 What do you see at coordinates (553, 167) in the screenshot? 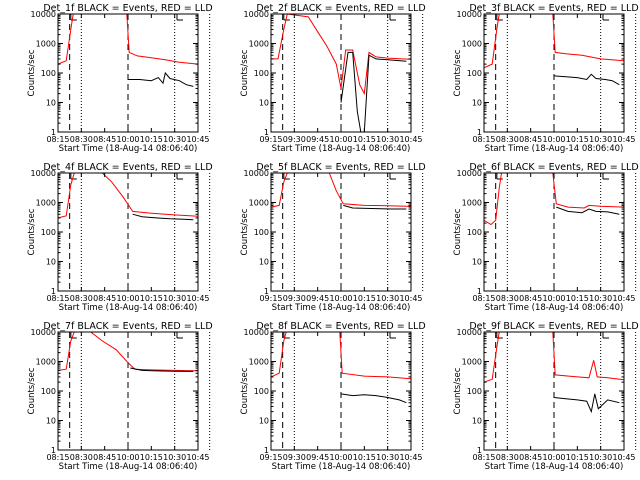
I see `panel-title: Det_6f BLACK = Events, RED = LLD` at bounding box center [553, 167].